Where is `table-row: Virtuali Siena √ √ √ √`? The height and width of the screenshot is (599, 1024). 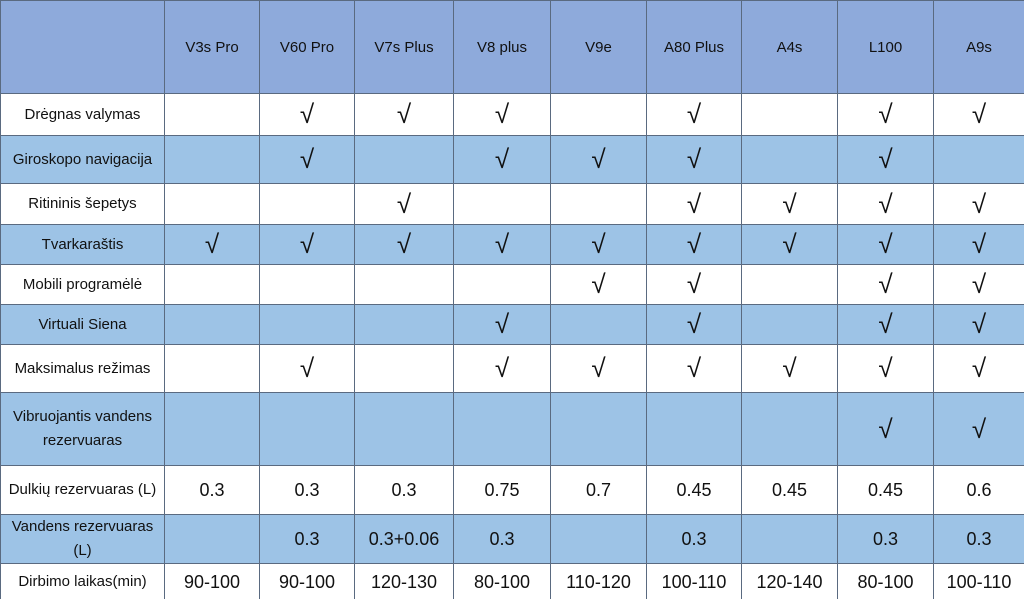
table-row: Virtuali Siena √ √ √ √ is located at coordinates (512, 324).